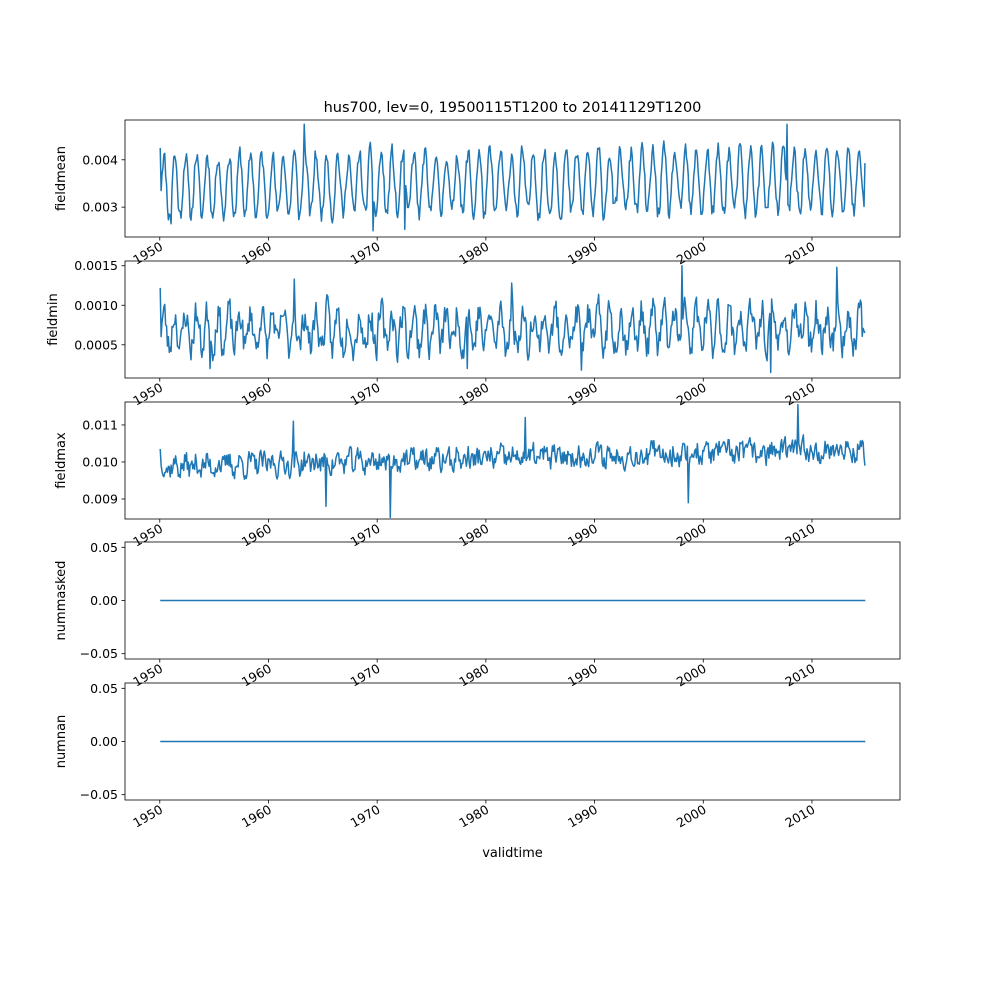  Describe the element at coordinates (61, 178) in the screenshot. I see `y-axis-label: fieldmean` at that location.